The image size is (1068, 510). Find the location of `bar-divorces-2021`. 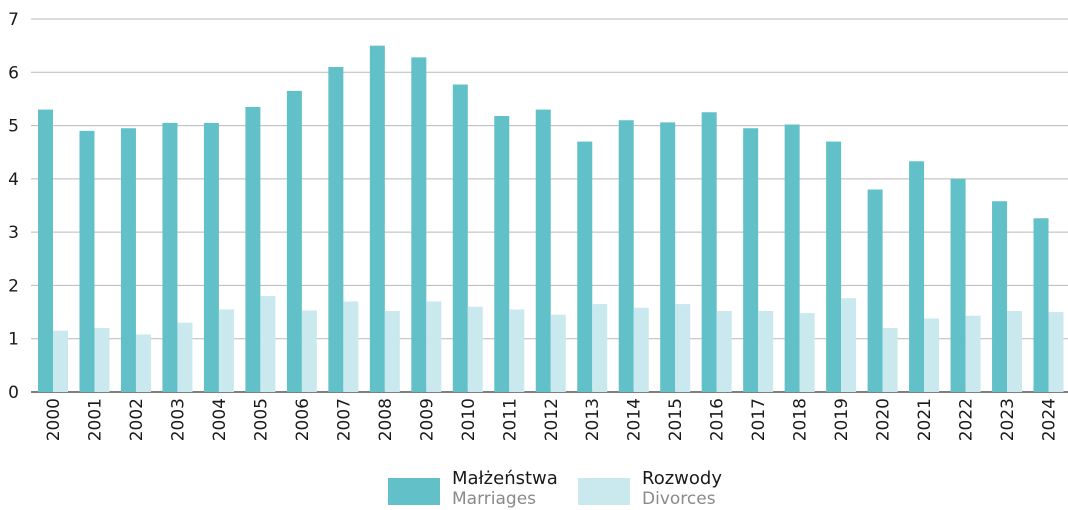

bar-divorces-2021 is located at coordinates (932, 355).